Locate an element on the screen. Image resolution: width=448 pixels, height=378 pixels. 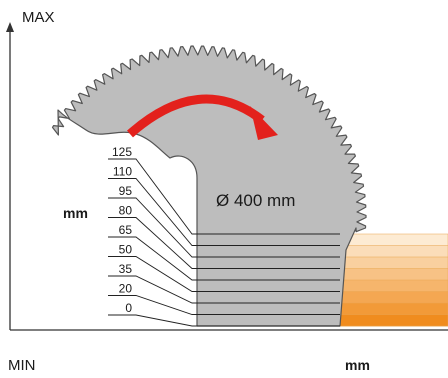
vertical-axis-arrow-icon is located at coordinates (10, 27).